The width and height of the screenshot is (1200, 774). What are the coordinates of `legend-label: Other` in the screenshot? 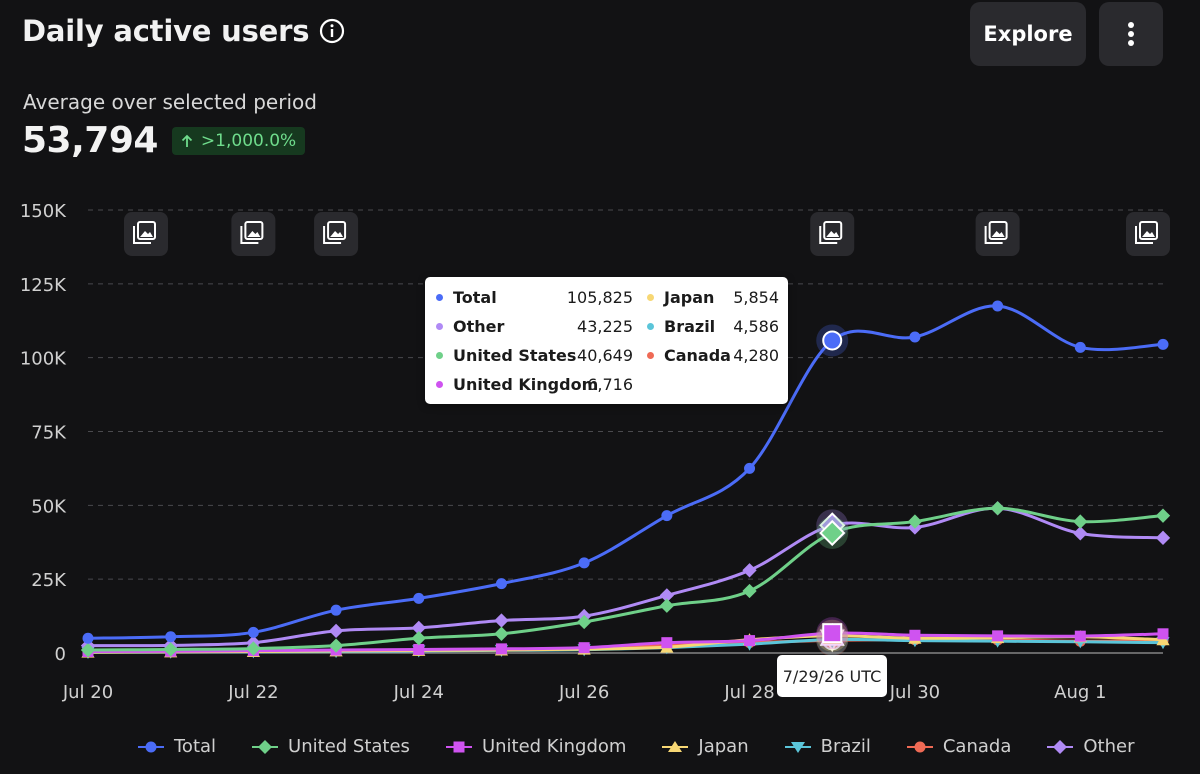 It's located at (1109, 746).